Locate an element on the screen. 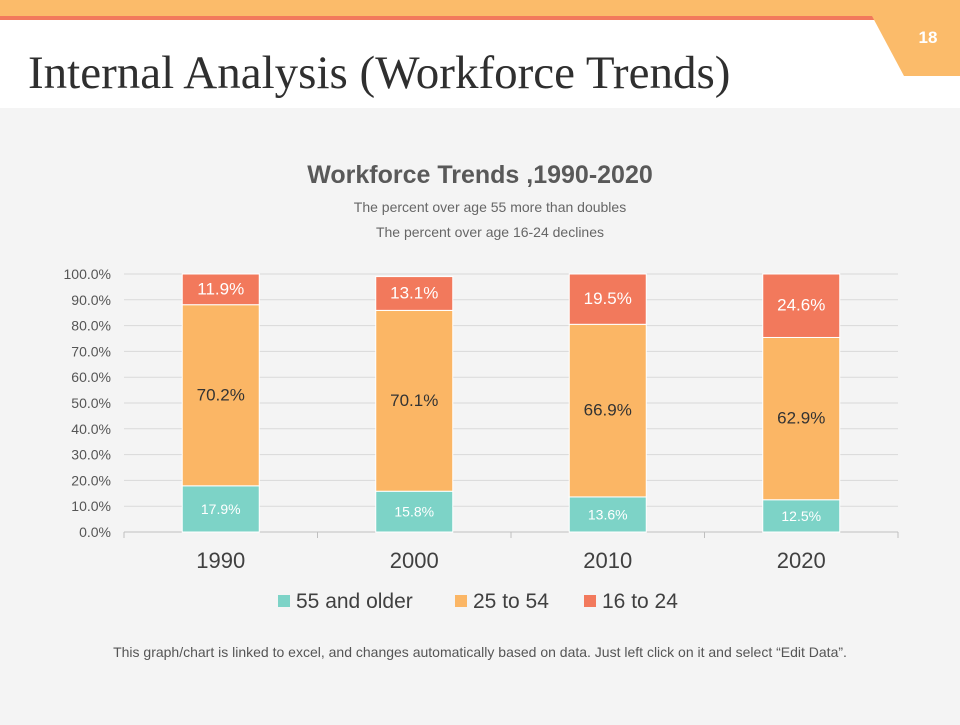 Image resolution: width=960 pixels, height=725 pixels. data-label: 12.5% is located at coordinates (801, 516).